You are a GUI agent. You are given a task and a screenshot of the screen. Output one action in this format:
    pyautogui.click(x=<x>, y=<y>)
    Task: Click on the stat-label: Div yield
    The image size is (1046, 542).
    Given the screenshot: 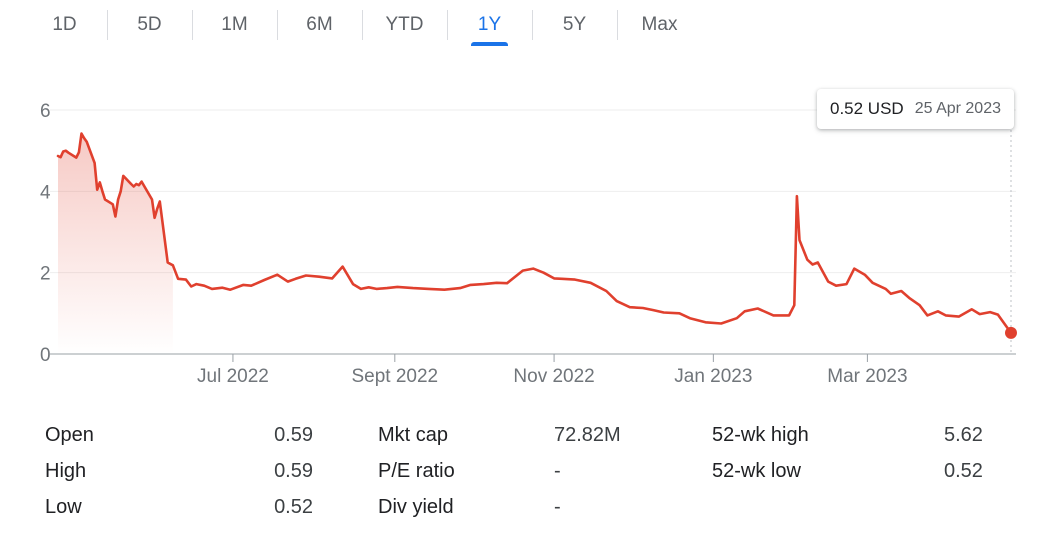 What is the action you would take?
    pyautogui.click(x=416, y=507)
    